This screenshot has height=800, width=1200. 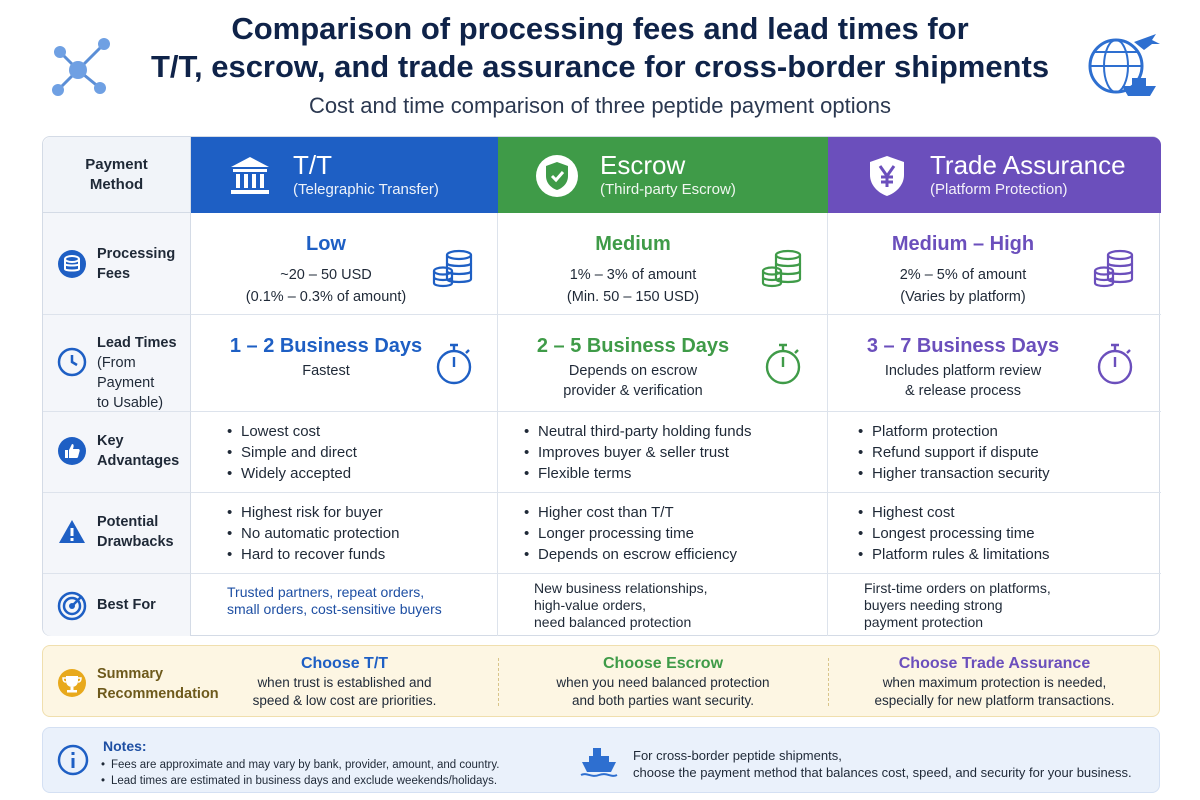 What do you see at coordinates (128, 522) in the screenshot?
I see `drawbacks-label-1: Potential` at bounding box center [128, 522].